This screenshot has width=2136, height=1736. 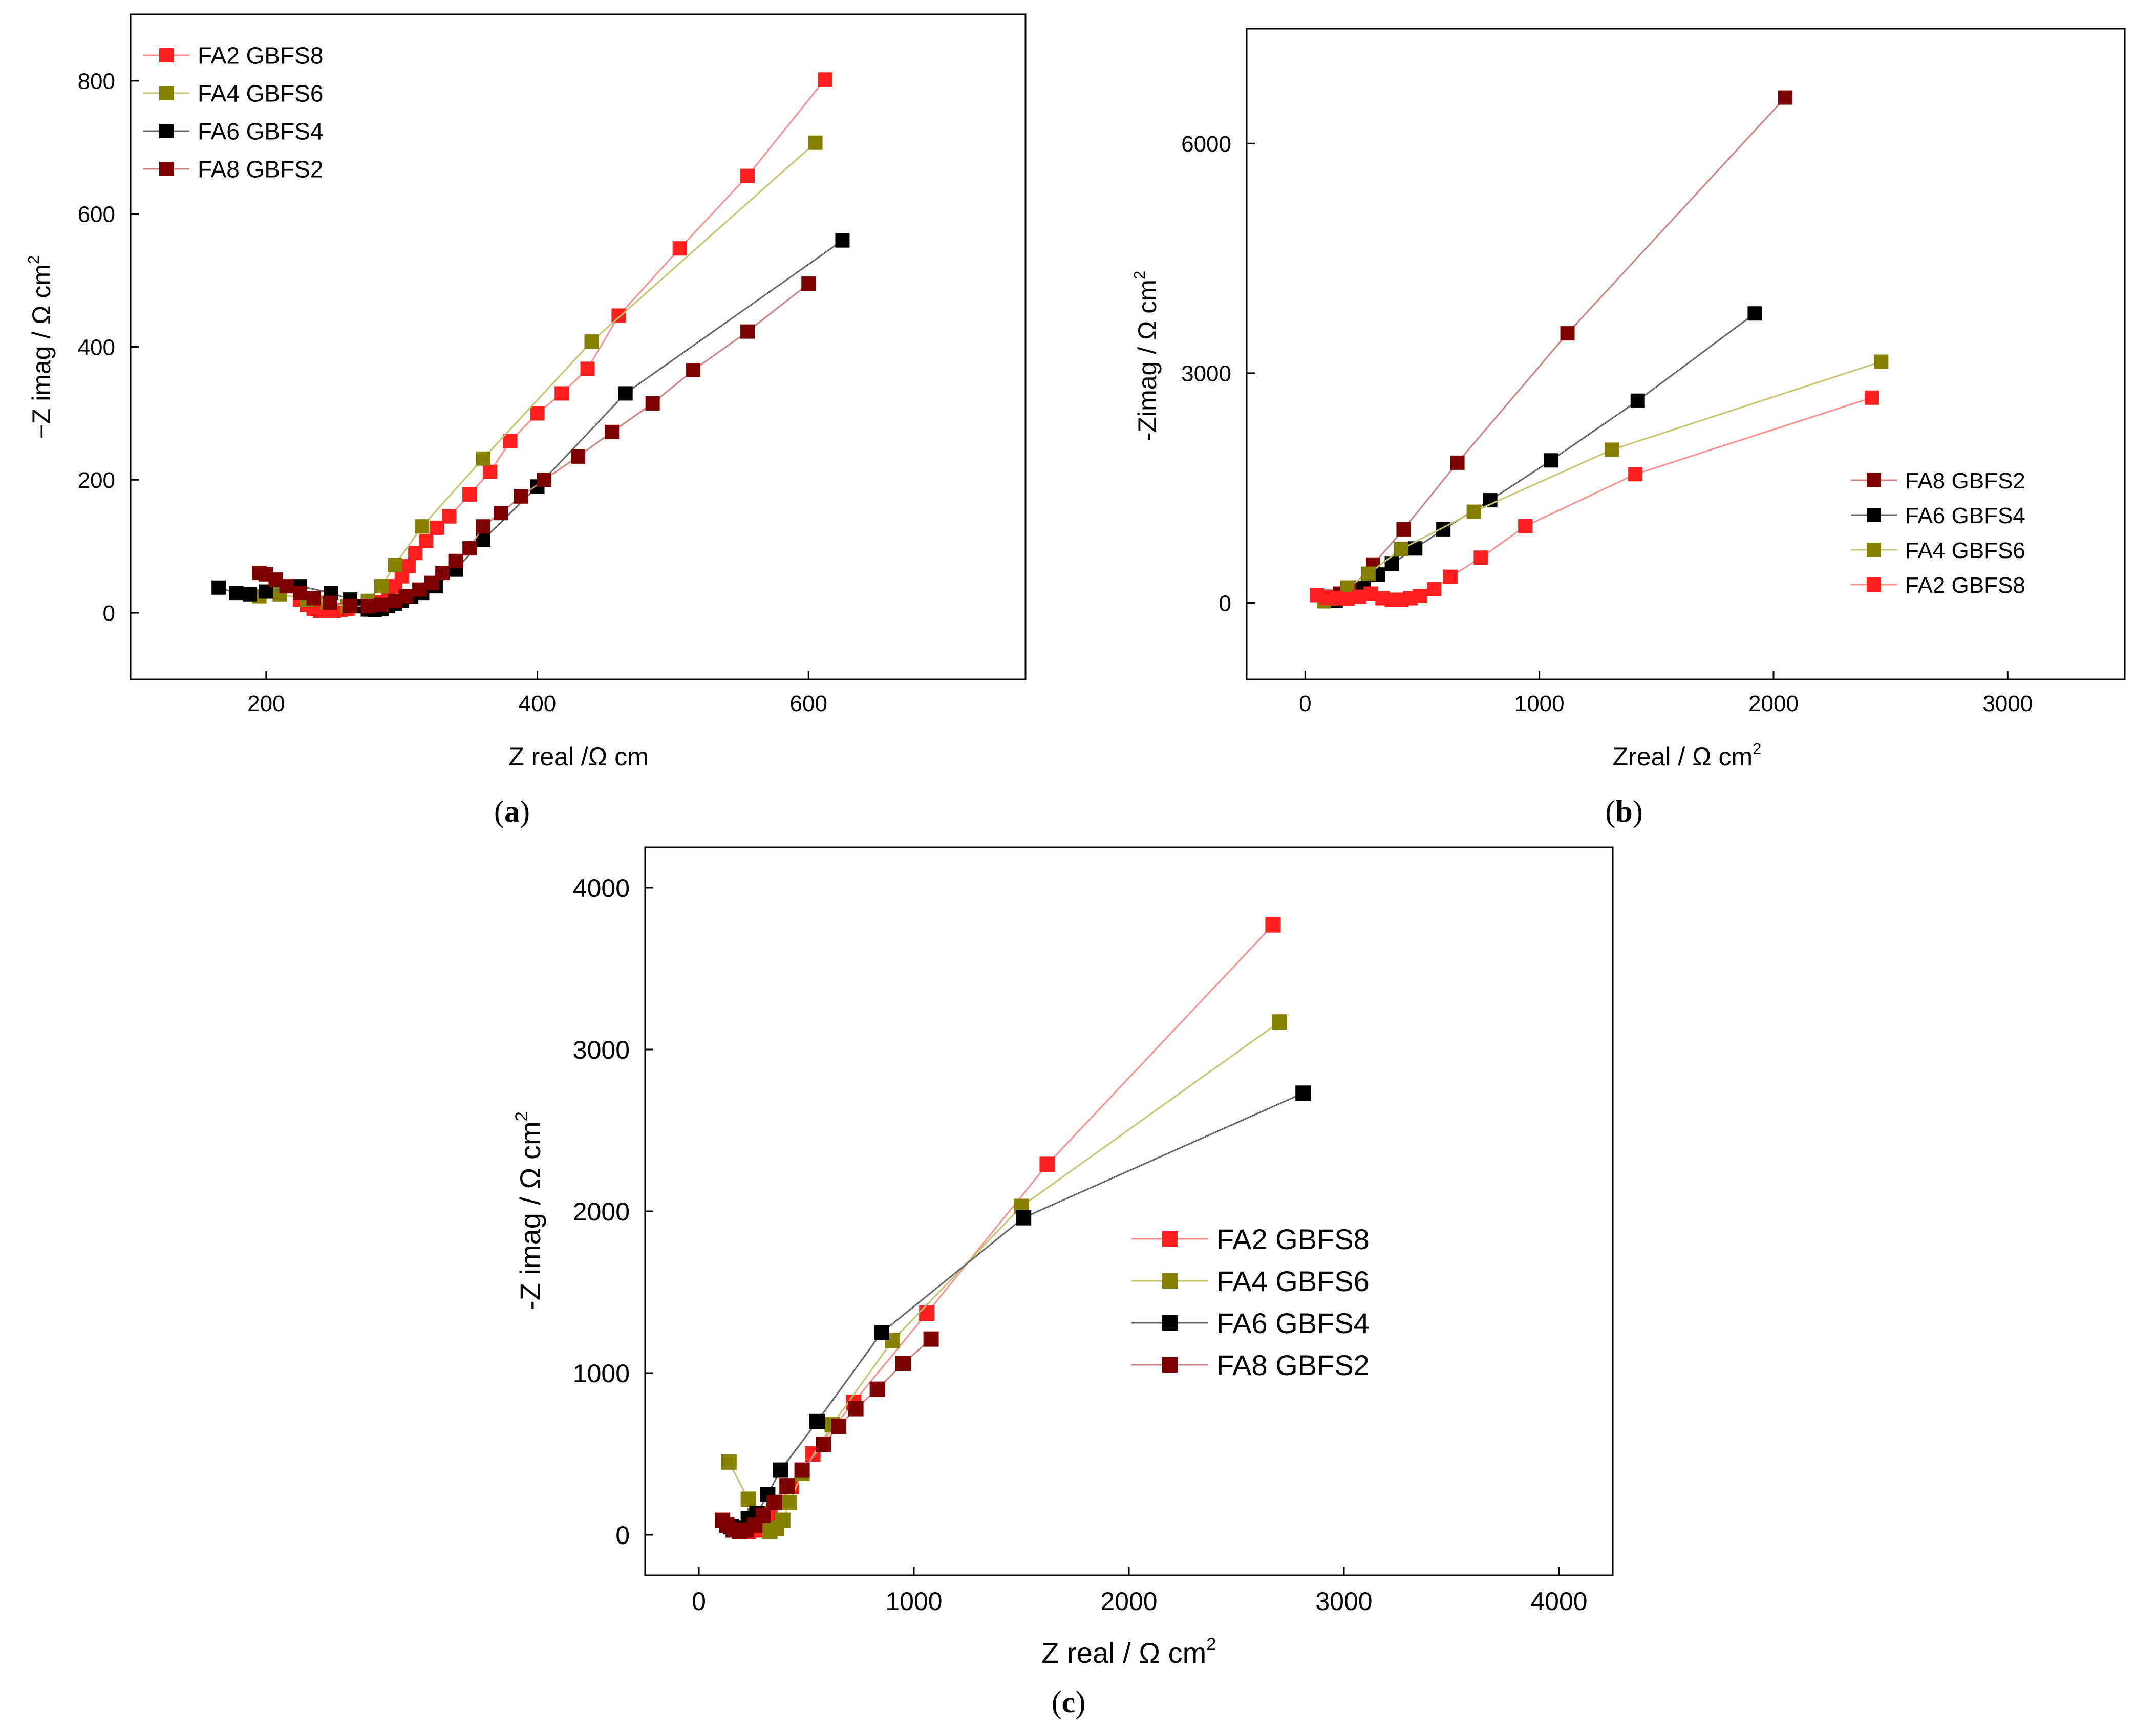 What do you see at coordinates (601, 1211) in the screenshot?
I see `y-tick-label: 2000` at bounding box center [601, 1211].